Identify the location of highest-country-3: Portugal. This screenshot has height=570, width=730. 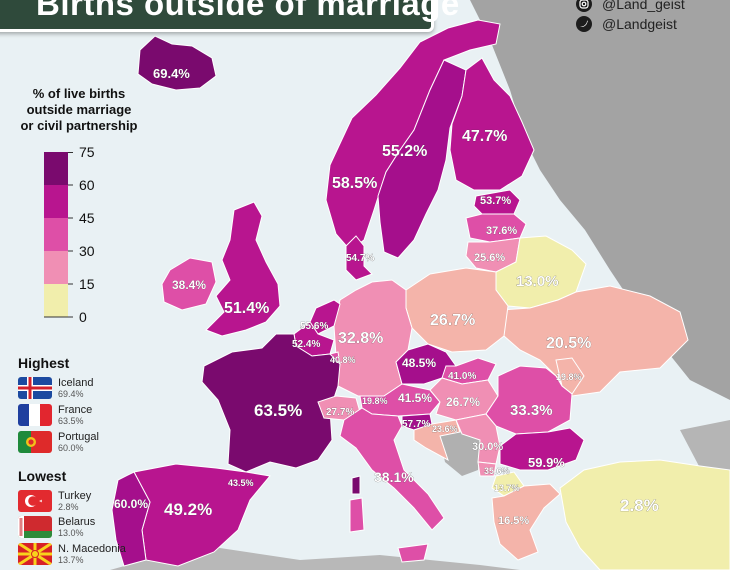
(78, 437).